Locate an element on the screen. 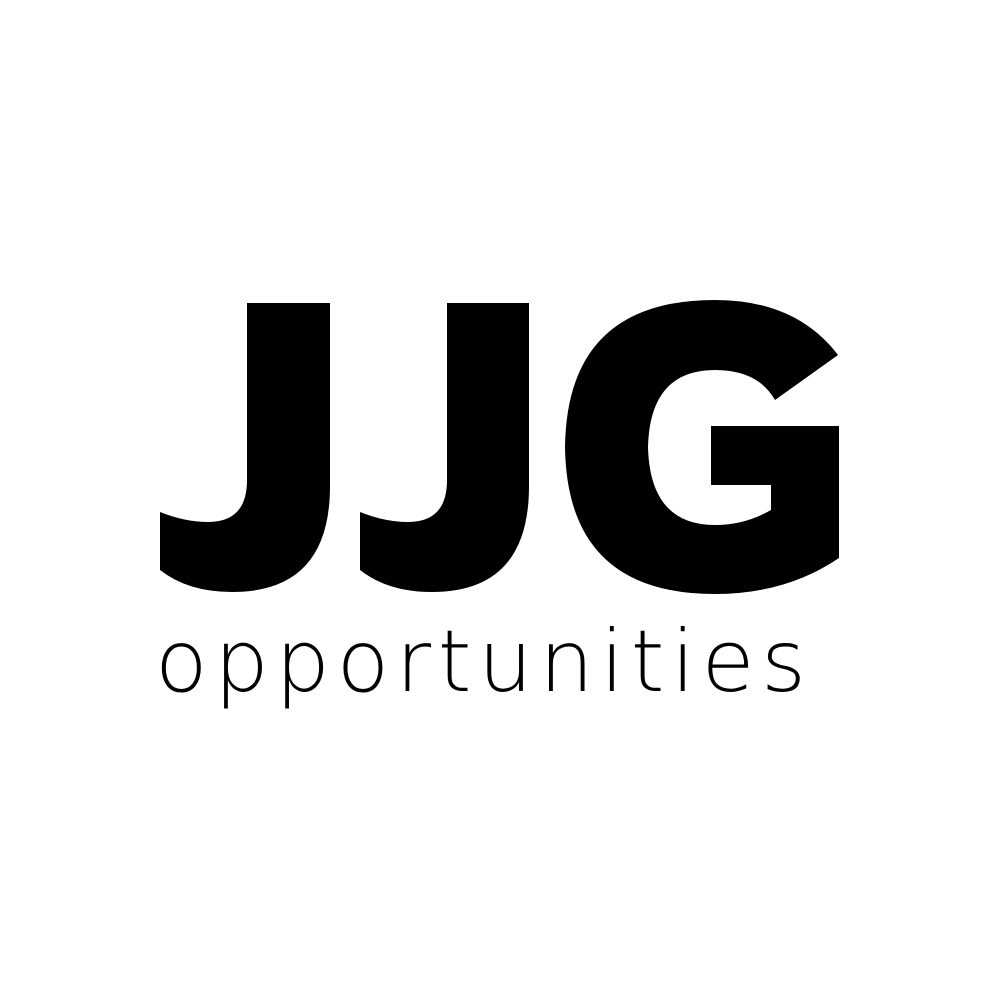 This screenshot has width=1001, height=1001. logo-tagline: opportunities is located at coordinates (484, 662).